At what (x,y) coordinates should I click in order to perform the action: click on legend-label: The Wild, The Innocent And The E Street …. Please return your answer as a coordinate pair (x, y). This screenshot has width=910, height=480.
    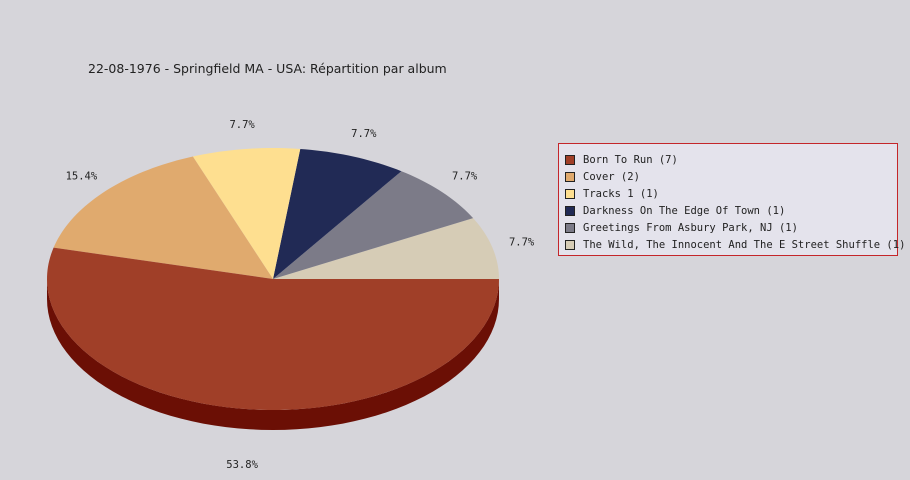
    Looking at the image, I should click on (744, 244).